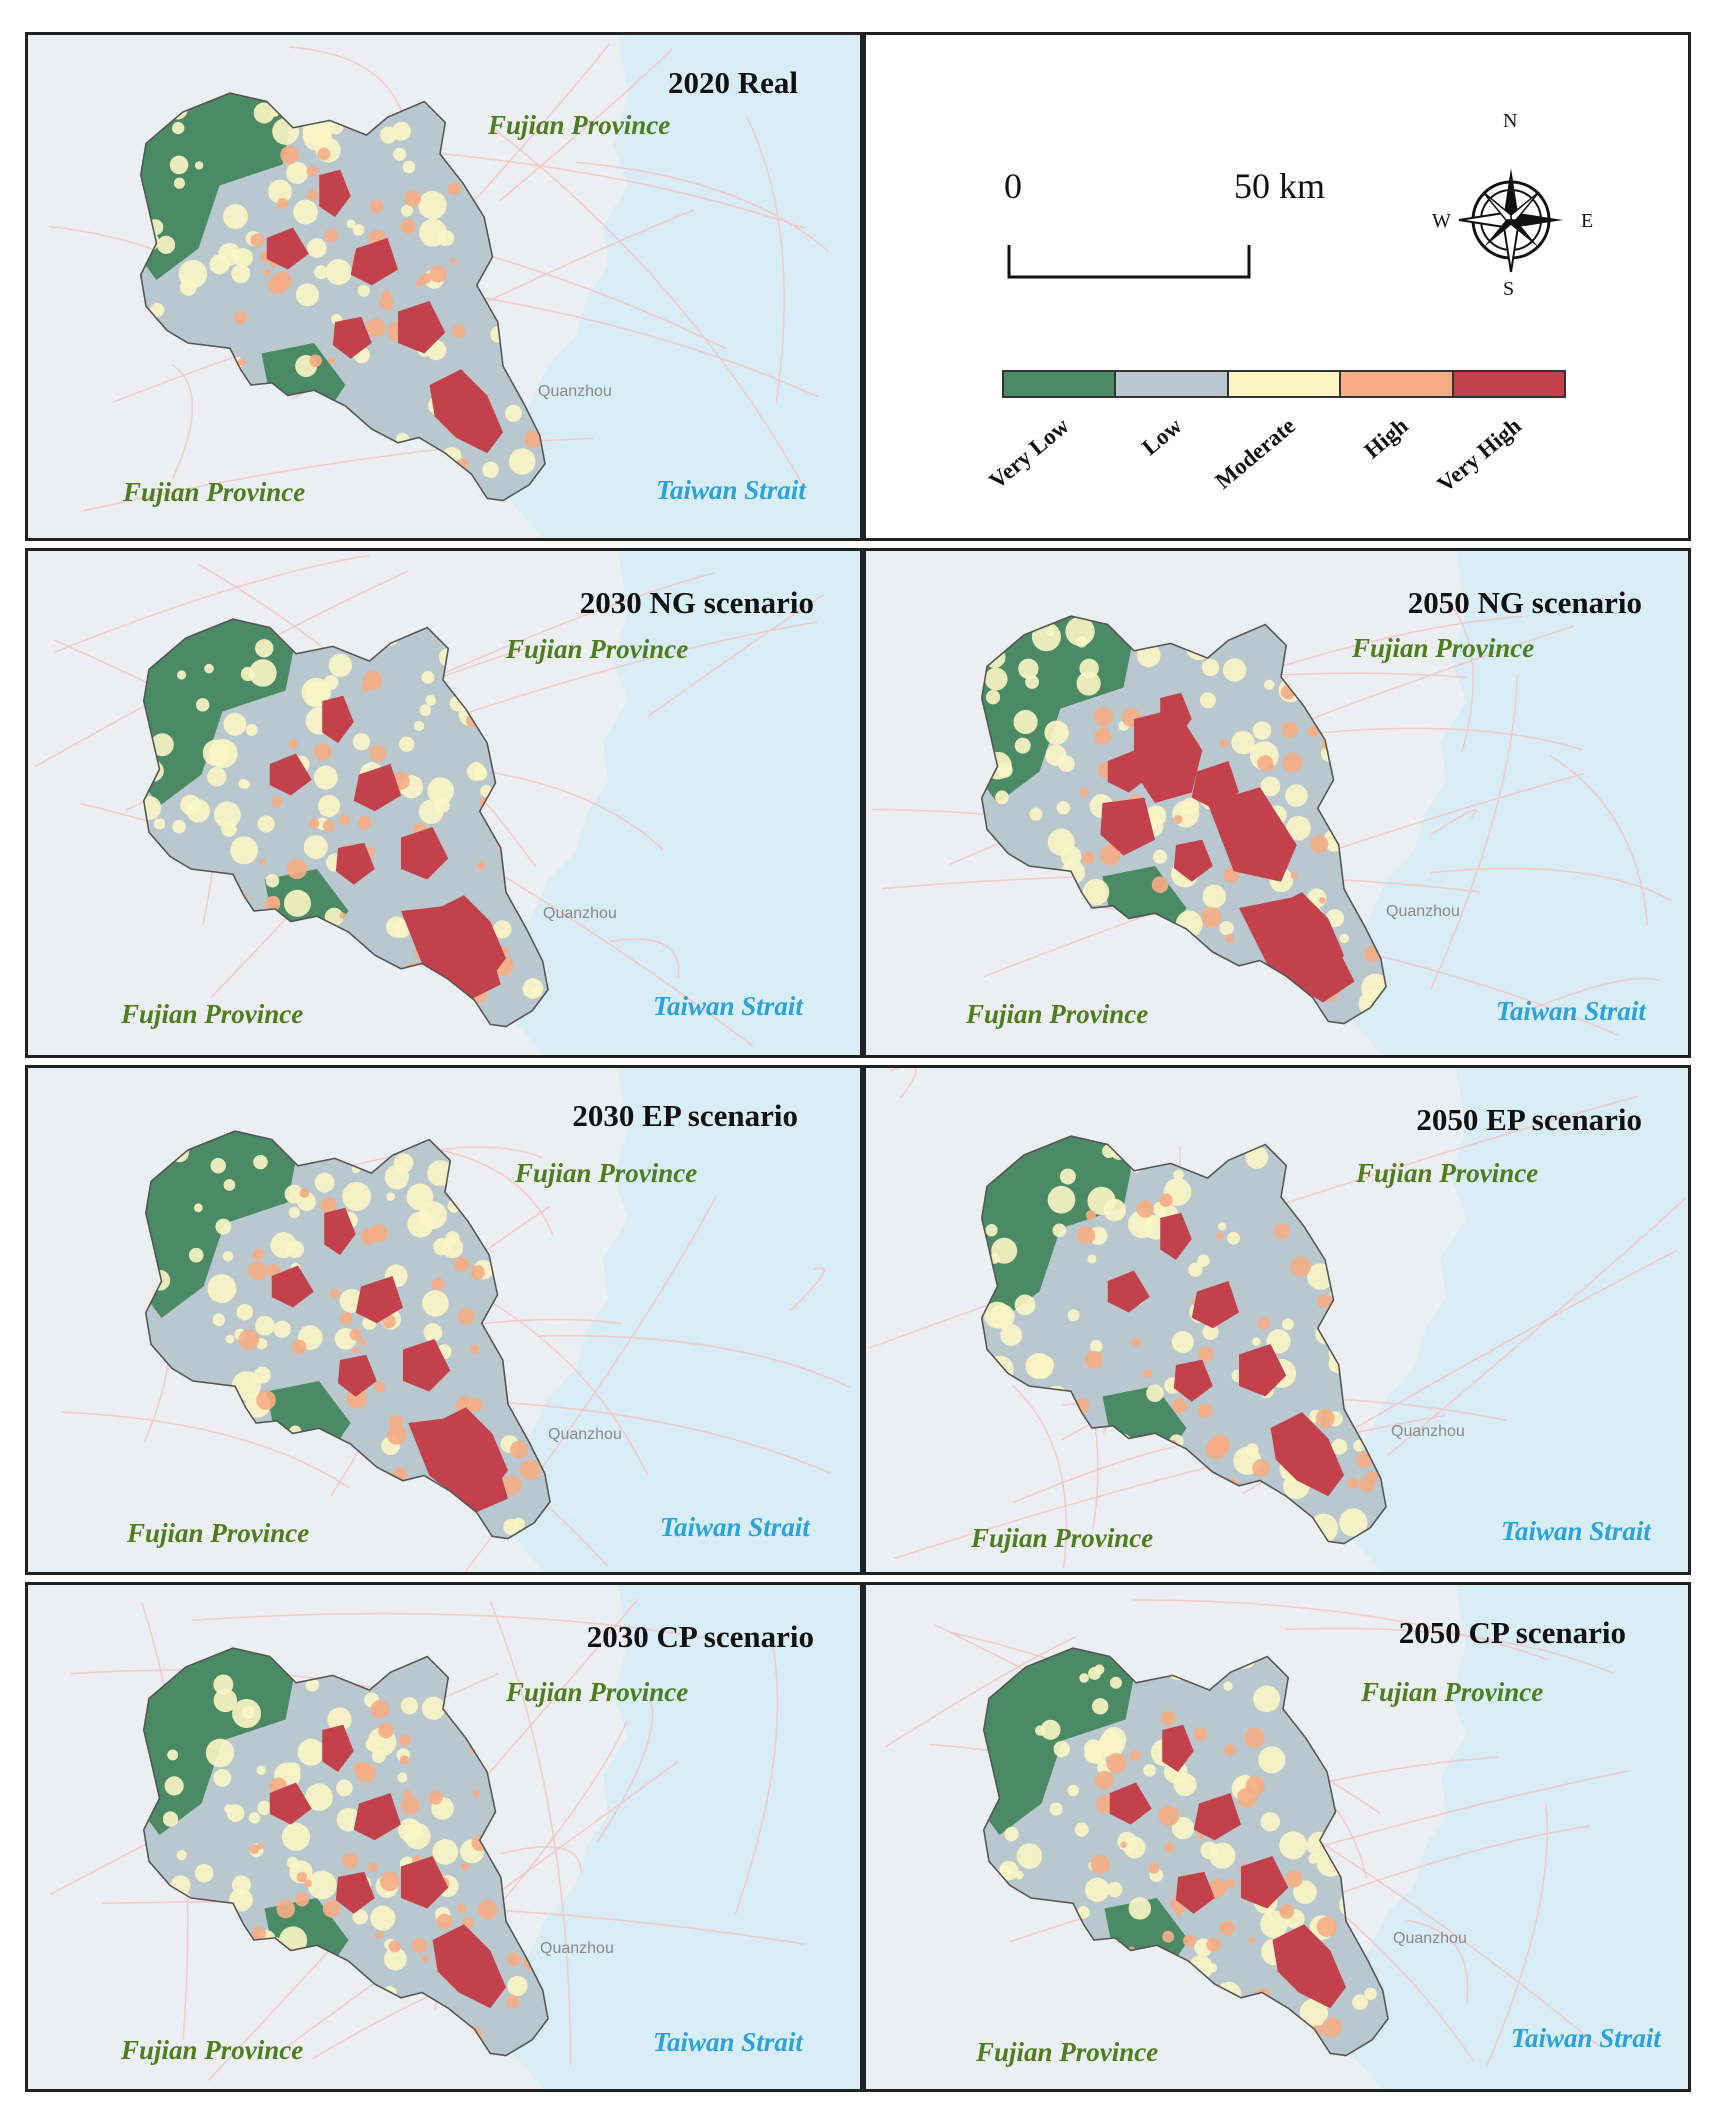 The height and width of the screenshot is (2116, 1722). I want to click on compass-e-label: E, so click(1587, 221).